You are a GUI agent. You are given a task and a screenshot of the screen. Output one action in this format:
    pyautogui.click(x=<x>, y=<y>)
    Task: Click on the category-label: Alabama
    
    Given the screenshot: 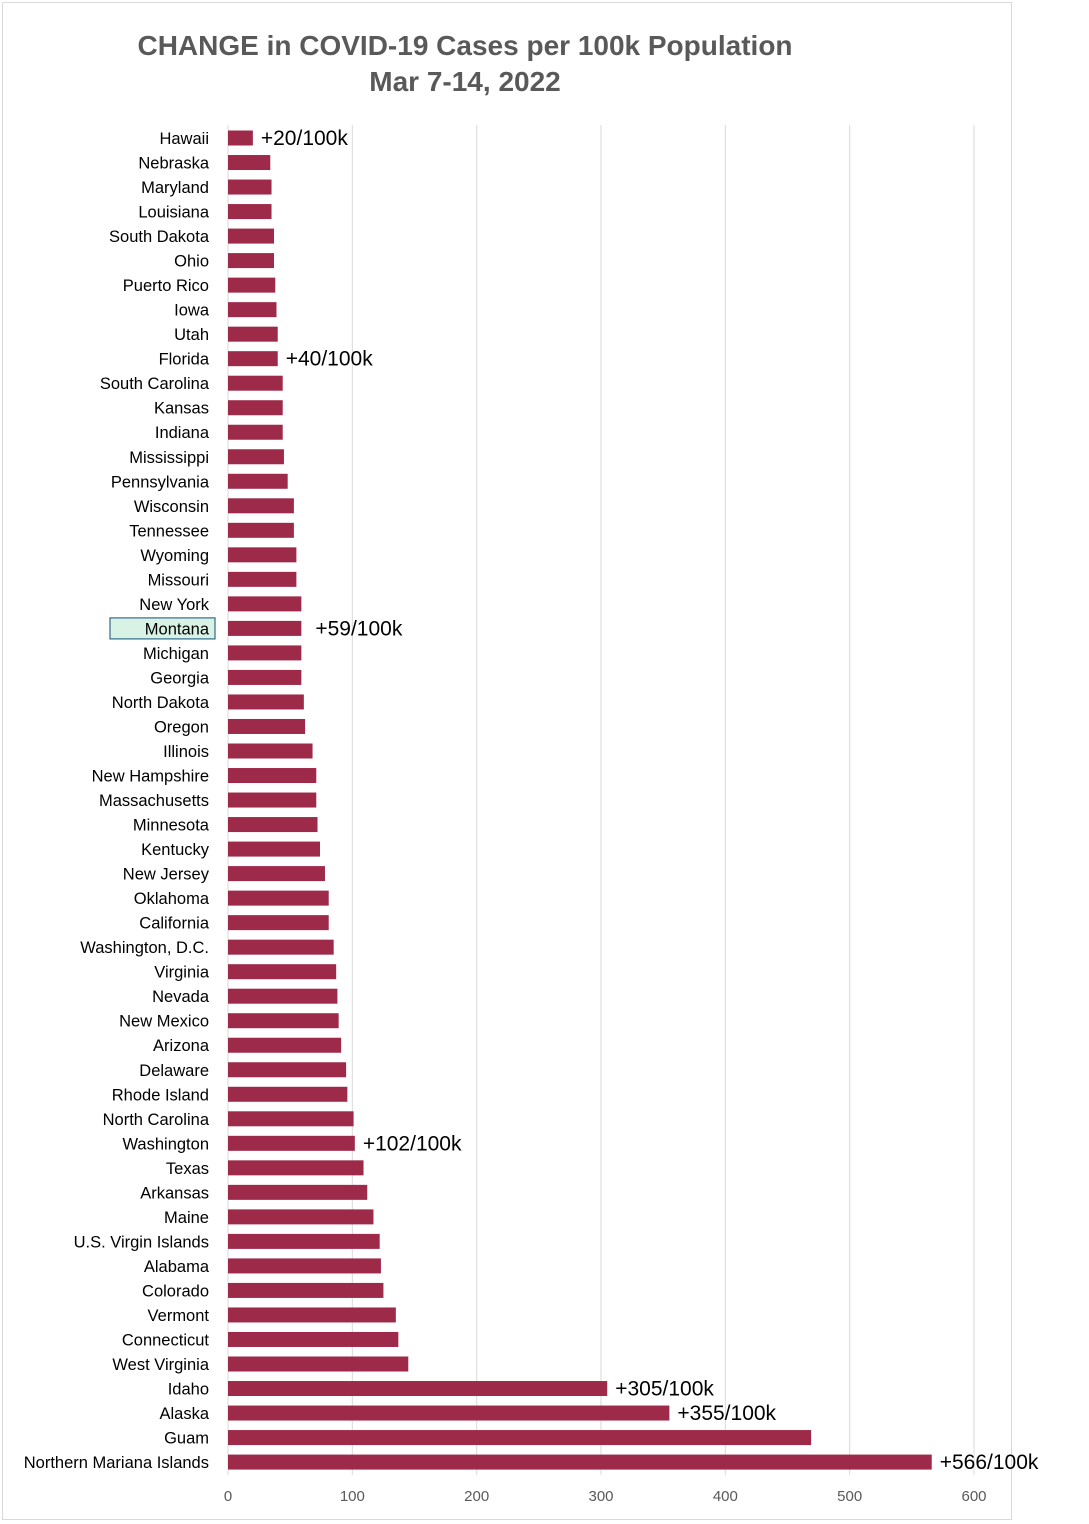 What is the action you would take?
    pyautogui.click(x=177, y=1267)
    